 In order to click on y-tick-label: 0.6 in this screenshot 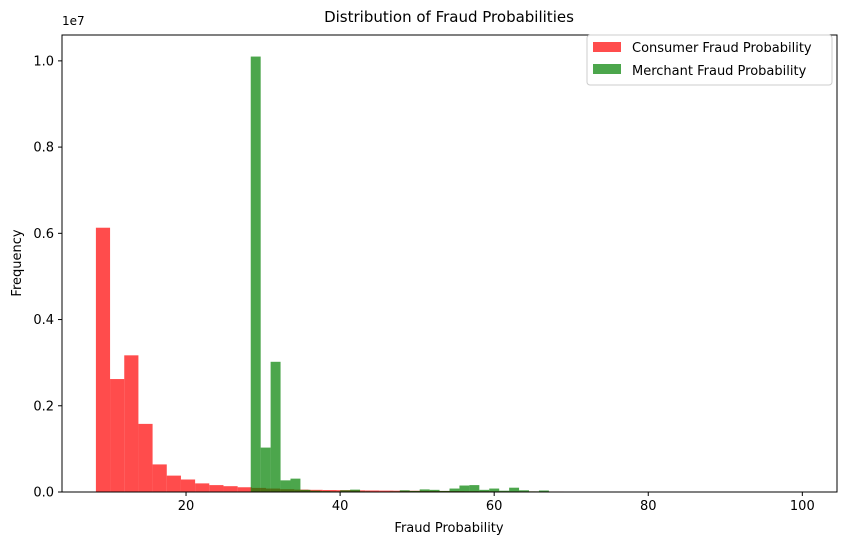, I will do `click(43, 234)`.